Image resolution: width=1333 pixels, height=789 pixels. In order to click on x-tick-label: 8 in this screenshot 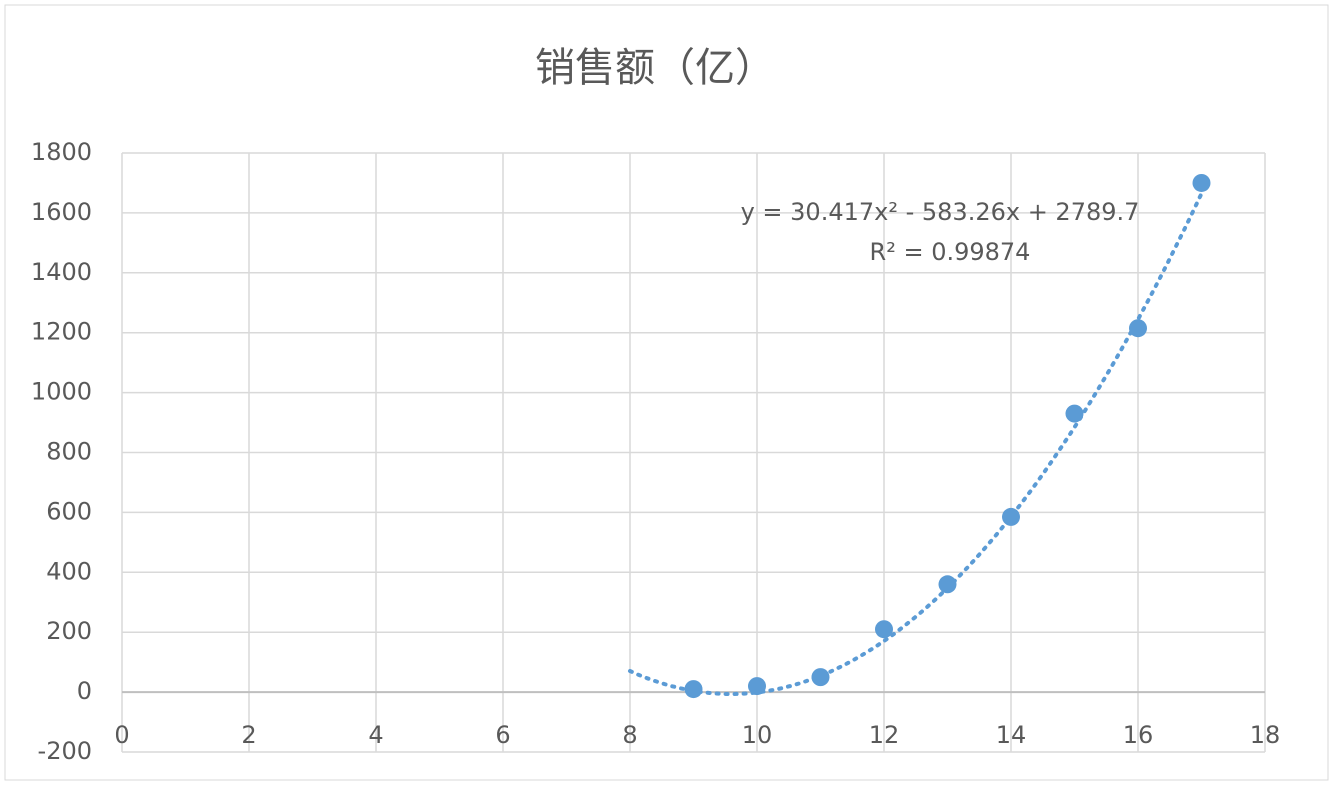, I will do `click(629, 735)`.